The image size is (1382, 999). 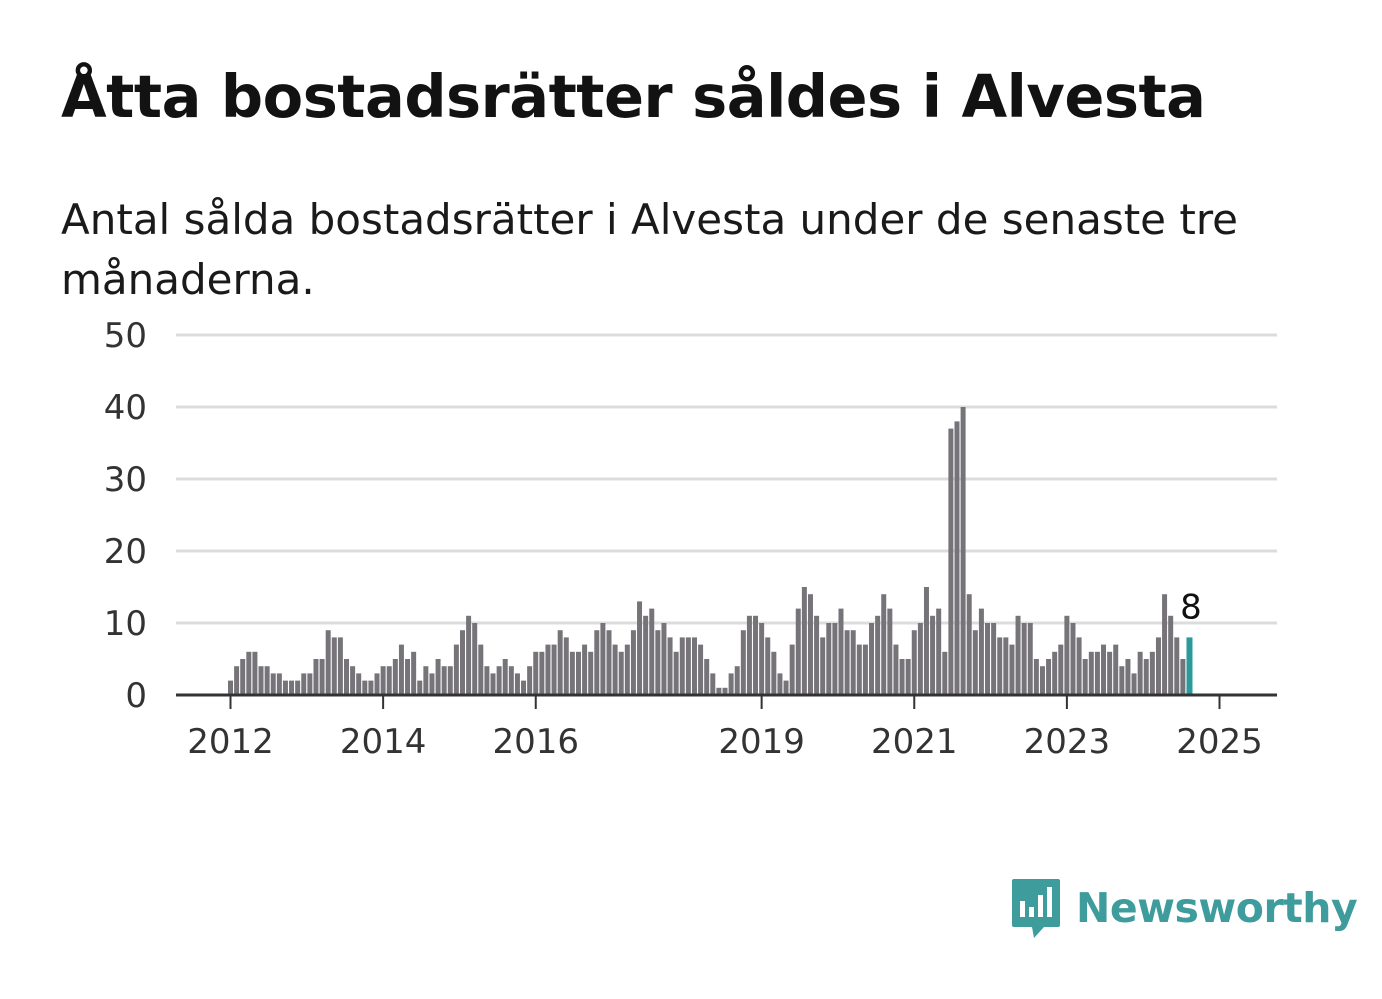 I want to click on highlighted-bar, so click(x=1189, y=666).